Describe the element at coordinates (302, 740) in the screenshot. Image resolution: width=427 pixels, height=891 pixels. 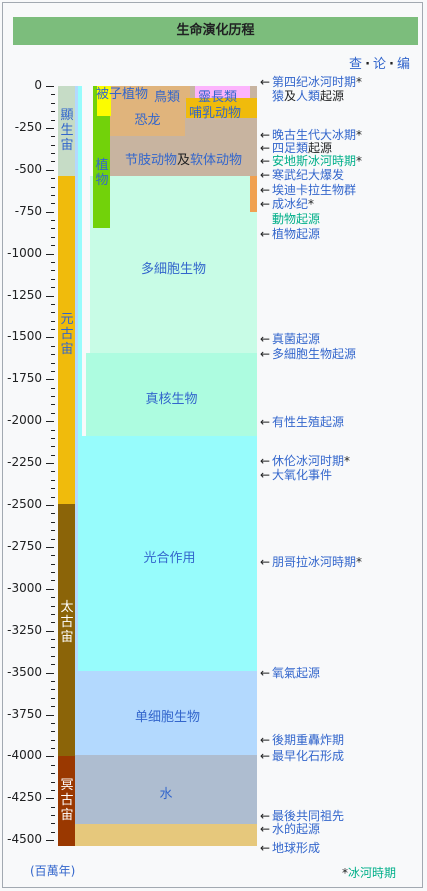
I see `event-late-heavy-bombardment: ← 後期重轟炸期` at that location.